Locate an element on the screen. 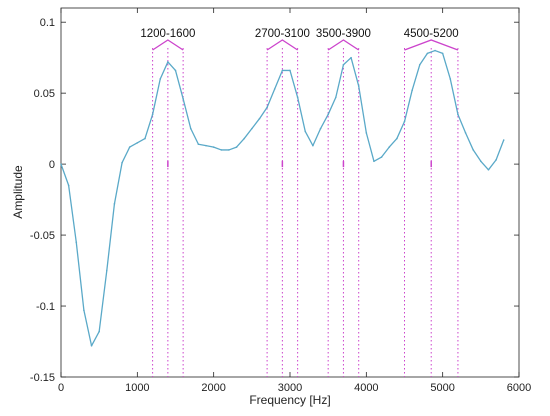 This screenshot has height=416, width=550. x-tick-label: 5000 is located at coordinates (442, 388).